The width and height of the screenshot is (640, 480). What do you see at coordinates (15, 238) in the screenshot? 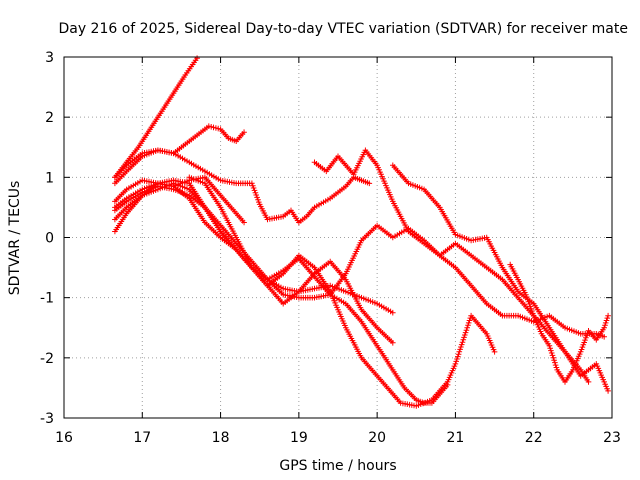
I see `y-axis-label: SDTVAR / TECUs` at bounding box center [15, 238].